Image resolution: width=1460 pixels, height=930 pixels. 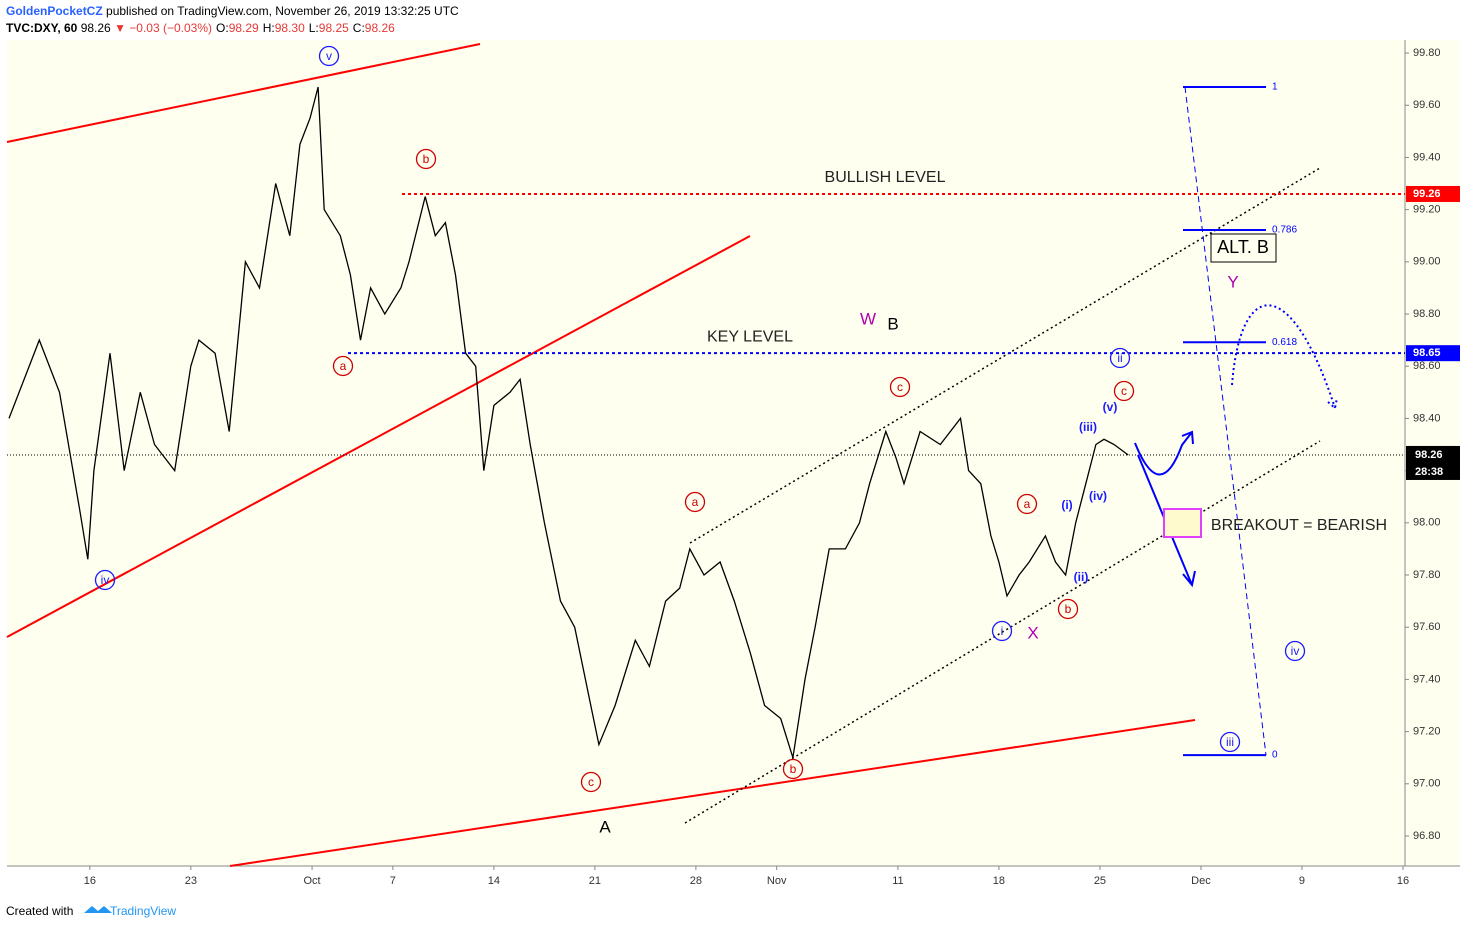 I want to click on wave-label: i, so click(x=1002, y=631).